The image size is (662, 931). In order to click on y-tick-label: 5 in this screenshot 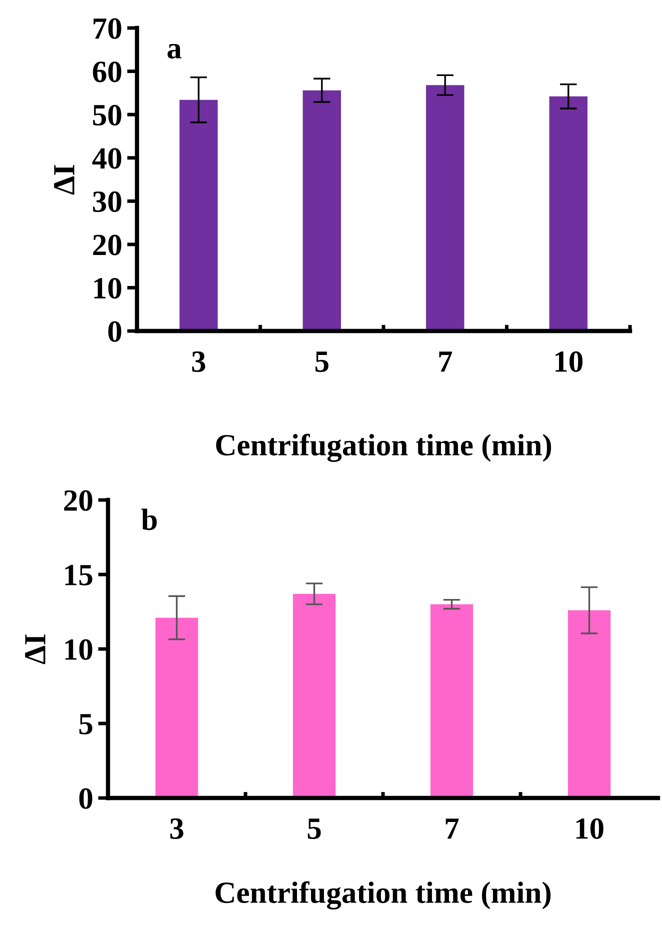, I will do `click(85, 724)`.